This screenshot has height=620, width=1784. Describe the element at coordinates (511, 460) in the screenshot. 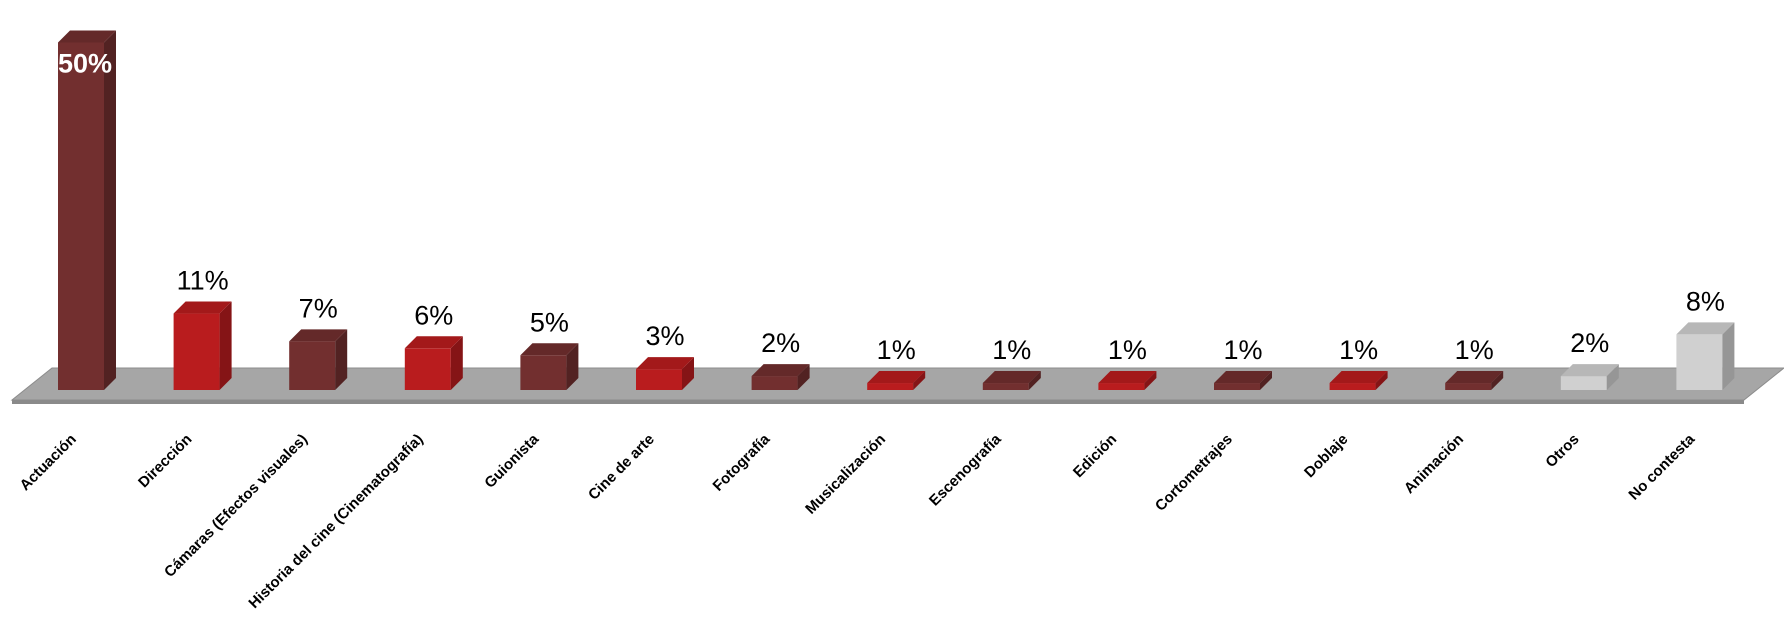

I see `category-label: Guionista` at that location.